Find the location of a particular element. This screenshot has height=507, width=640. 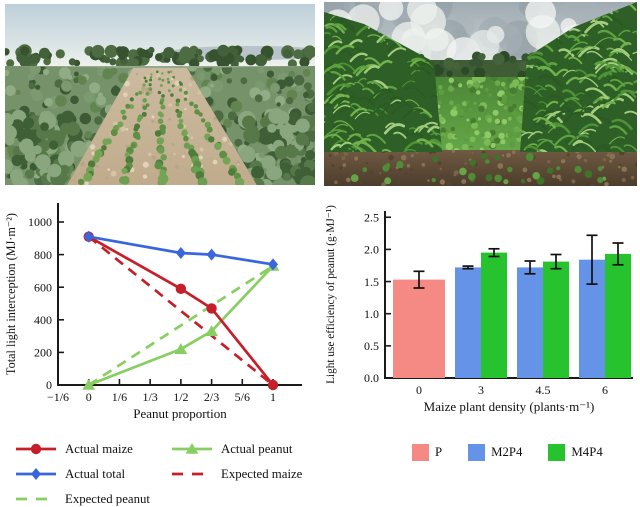

x-tick-label: 3 is located at coordinates (481, 390).